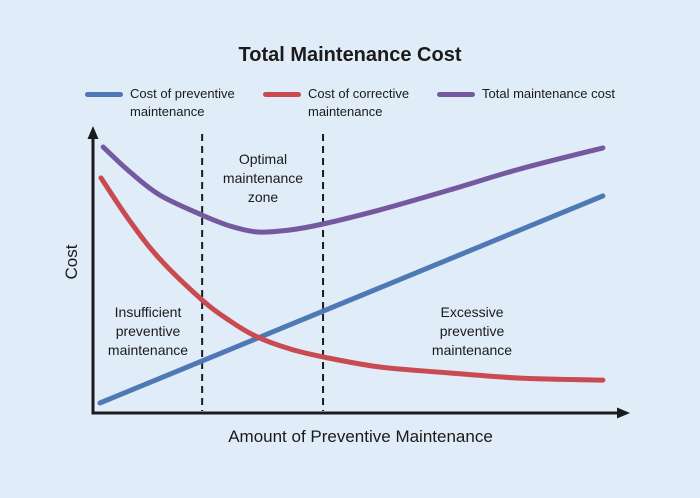  What do you see at coordinates (623, 413) in the screenshot?
I see `x-axis-arrow-icon` at bounding box center [623, 413].